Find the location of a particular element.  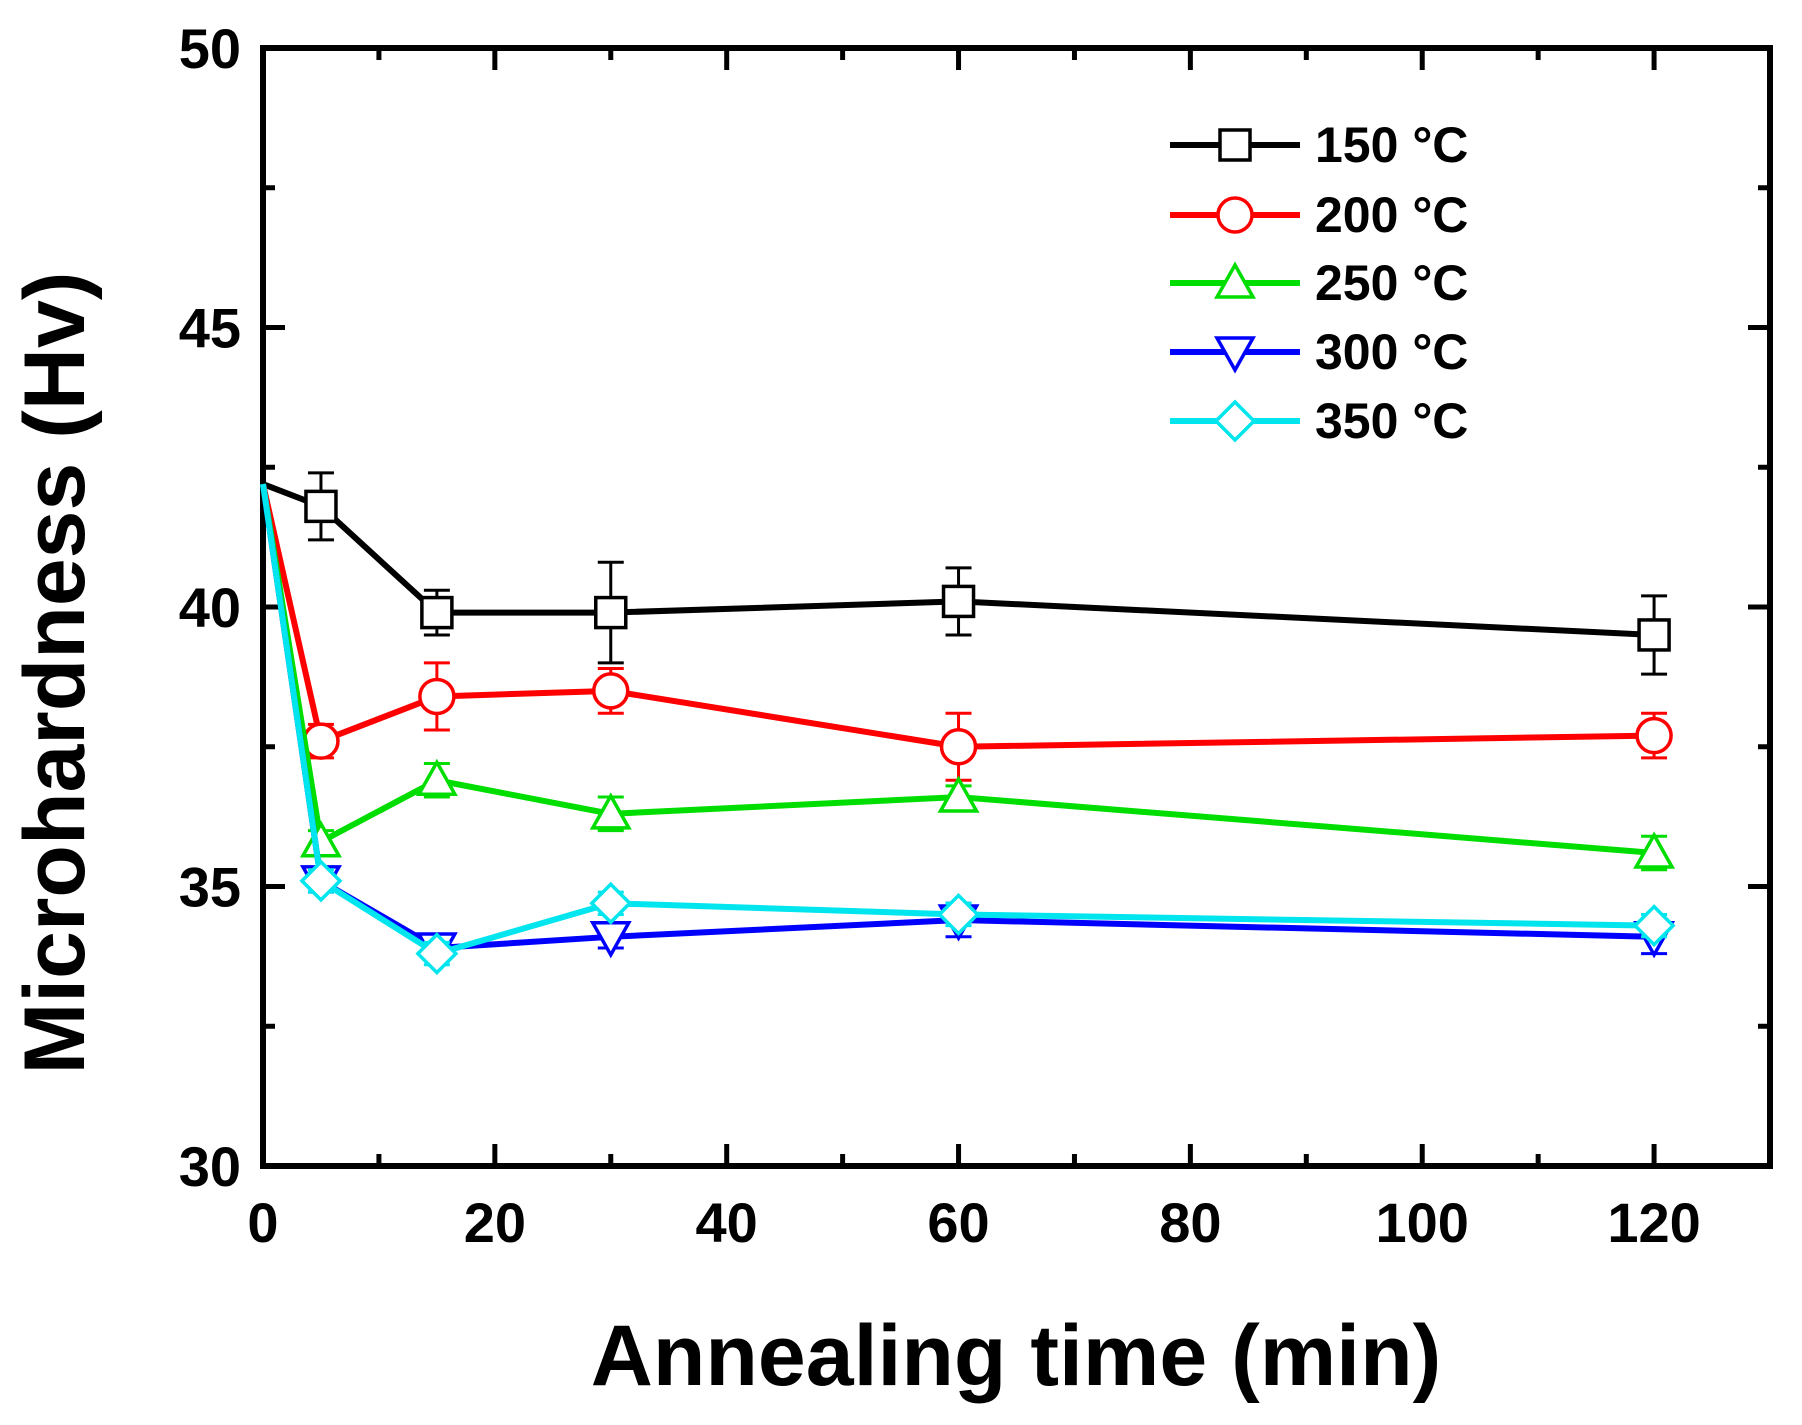

x-tick-label: 40 is located at coordinates (727, 1222).